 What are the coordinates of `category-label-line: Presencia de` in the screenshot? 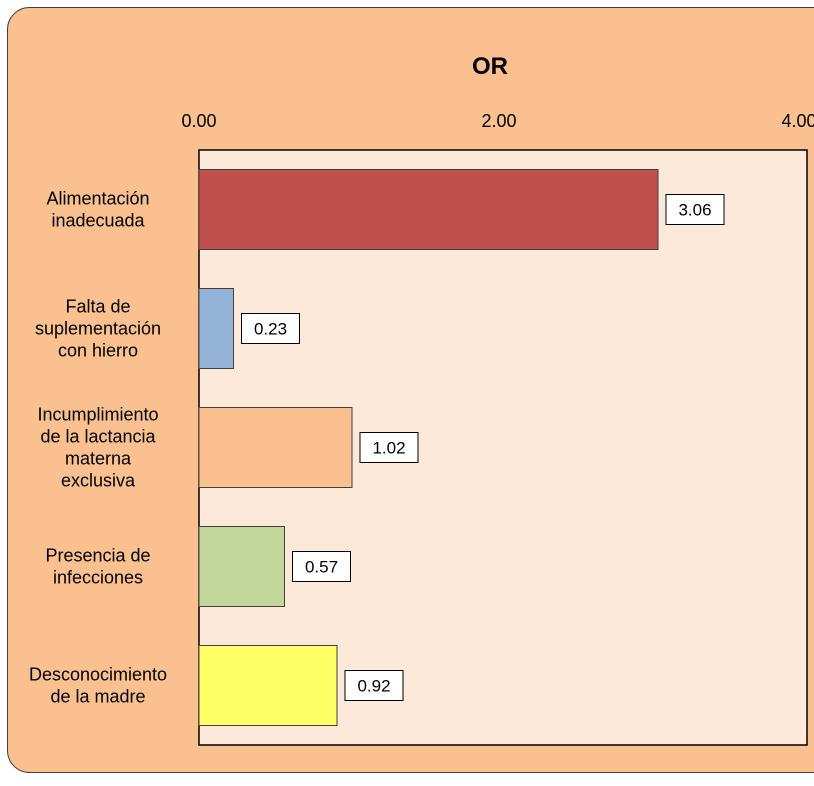 It's located at (97, 556).